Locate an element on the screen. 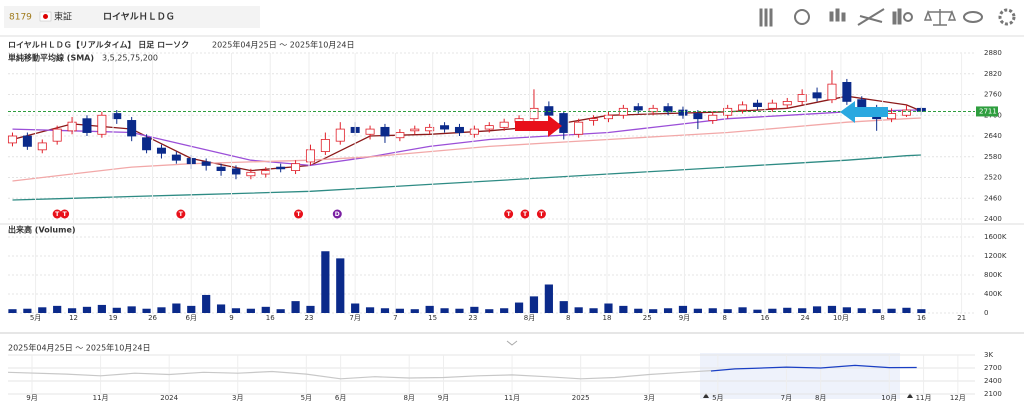  chart-title: ロイヤルＨＬＤＧ【リアルタイム】 日足 ローソク is located at coordinates (98, 45).